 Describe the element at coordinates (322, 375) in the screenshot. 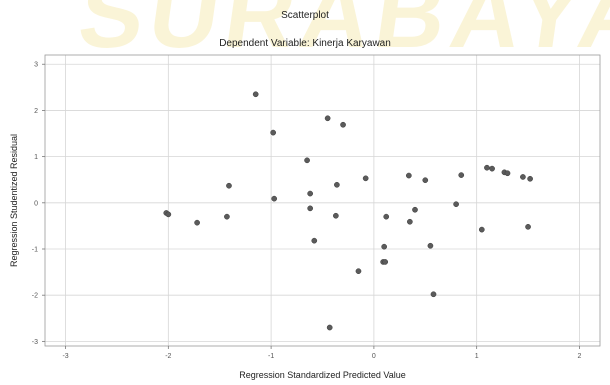

I see `x-axis-label: Regression Standardized Predicted Value` at that location.